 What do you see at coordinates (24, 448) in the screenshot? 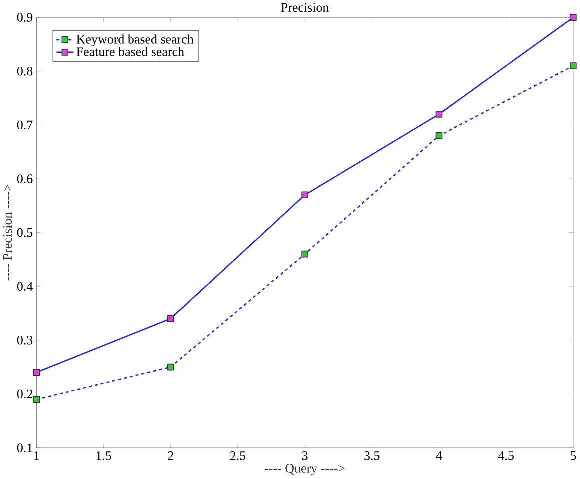
I see `y-tick-label: 0.1` at bounding box center [24, 448].